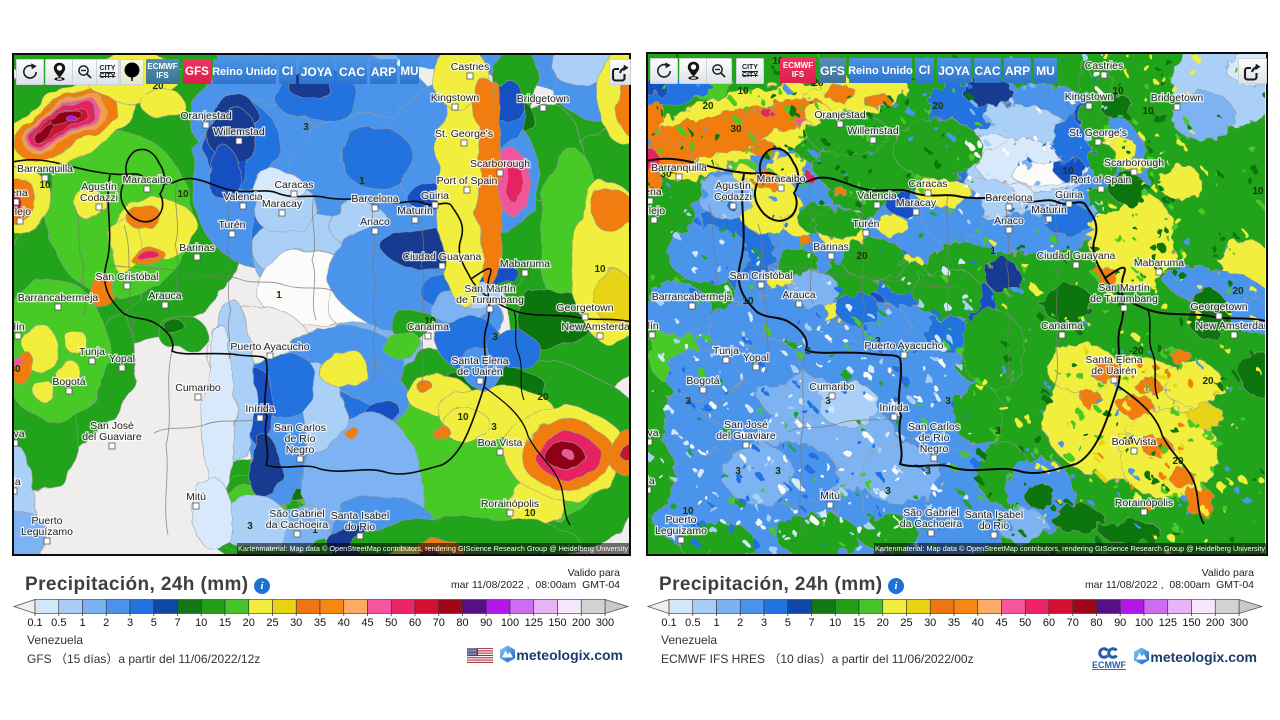 The width and height of the screenshot is (1280, 720). I want to click on svg-text: da Cachoeira, so click(931, 524).